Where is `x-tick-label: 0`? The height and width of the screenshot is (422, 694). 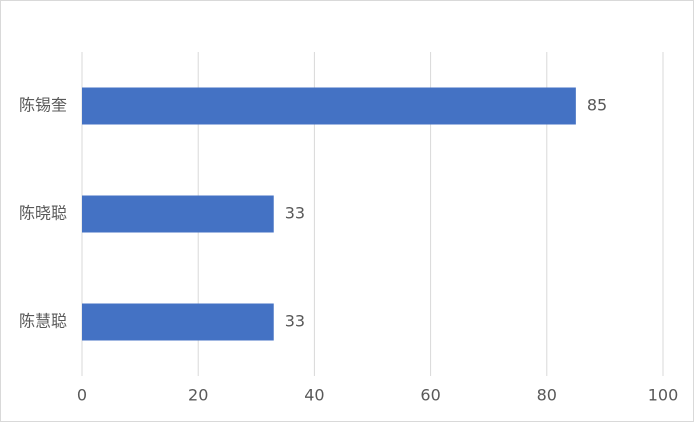
x-tick-label: 0 is located at coordinates (82, 395).